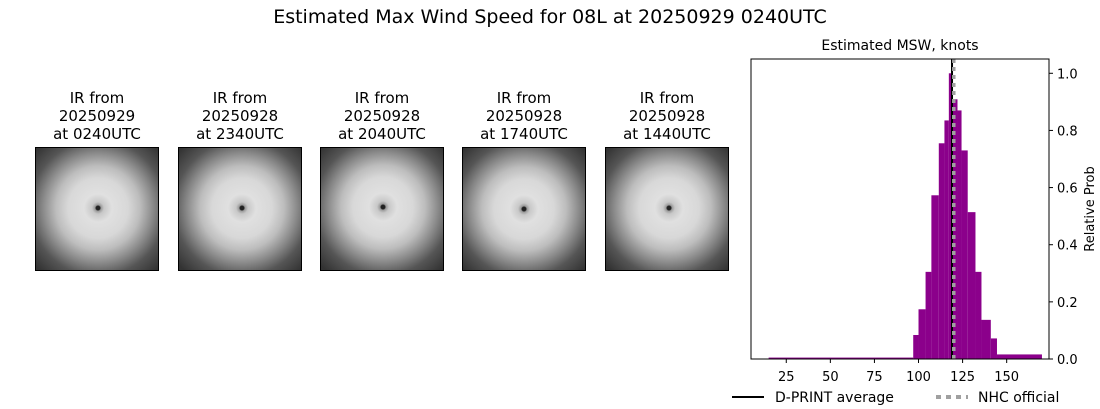  I want to click on ir-label-date: 20250929, so click(97, 116).